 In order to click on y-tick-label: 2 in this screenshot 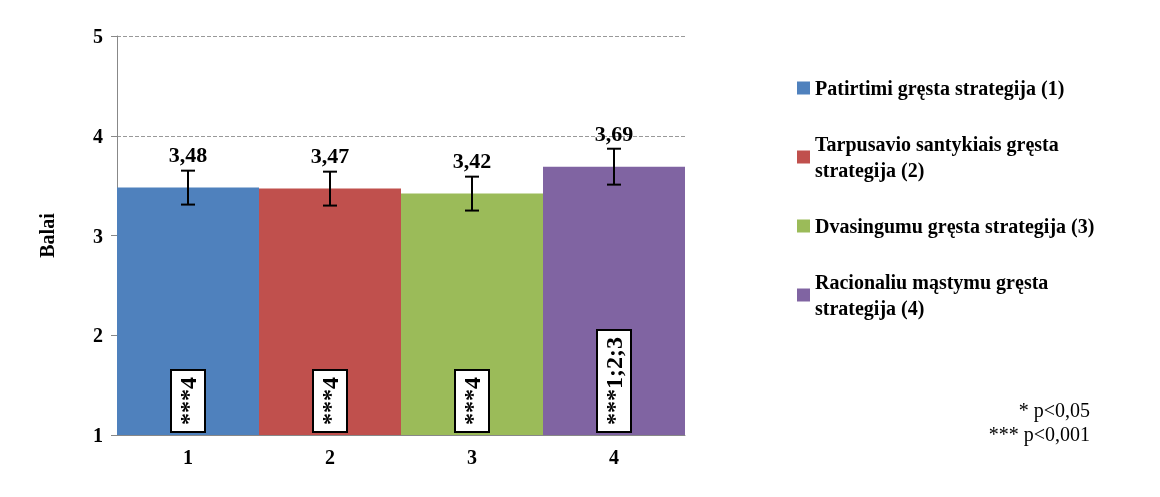, I will do `click(98, 335)`.